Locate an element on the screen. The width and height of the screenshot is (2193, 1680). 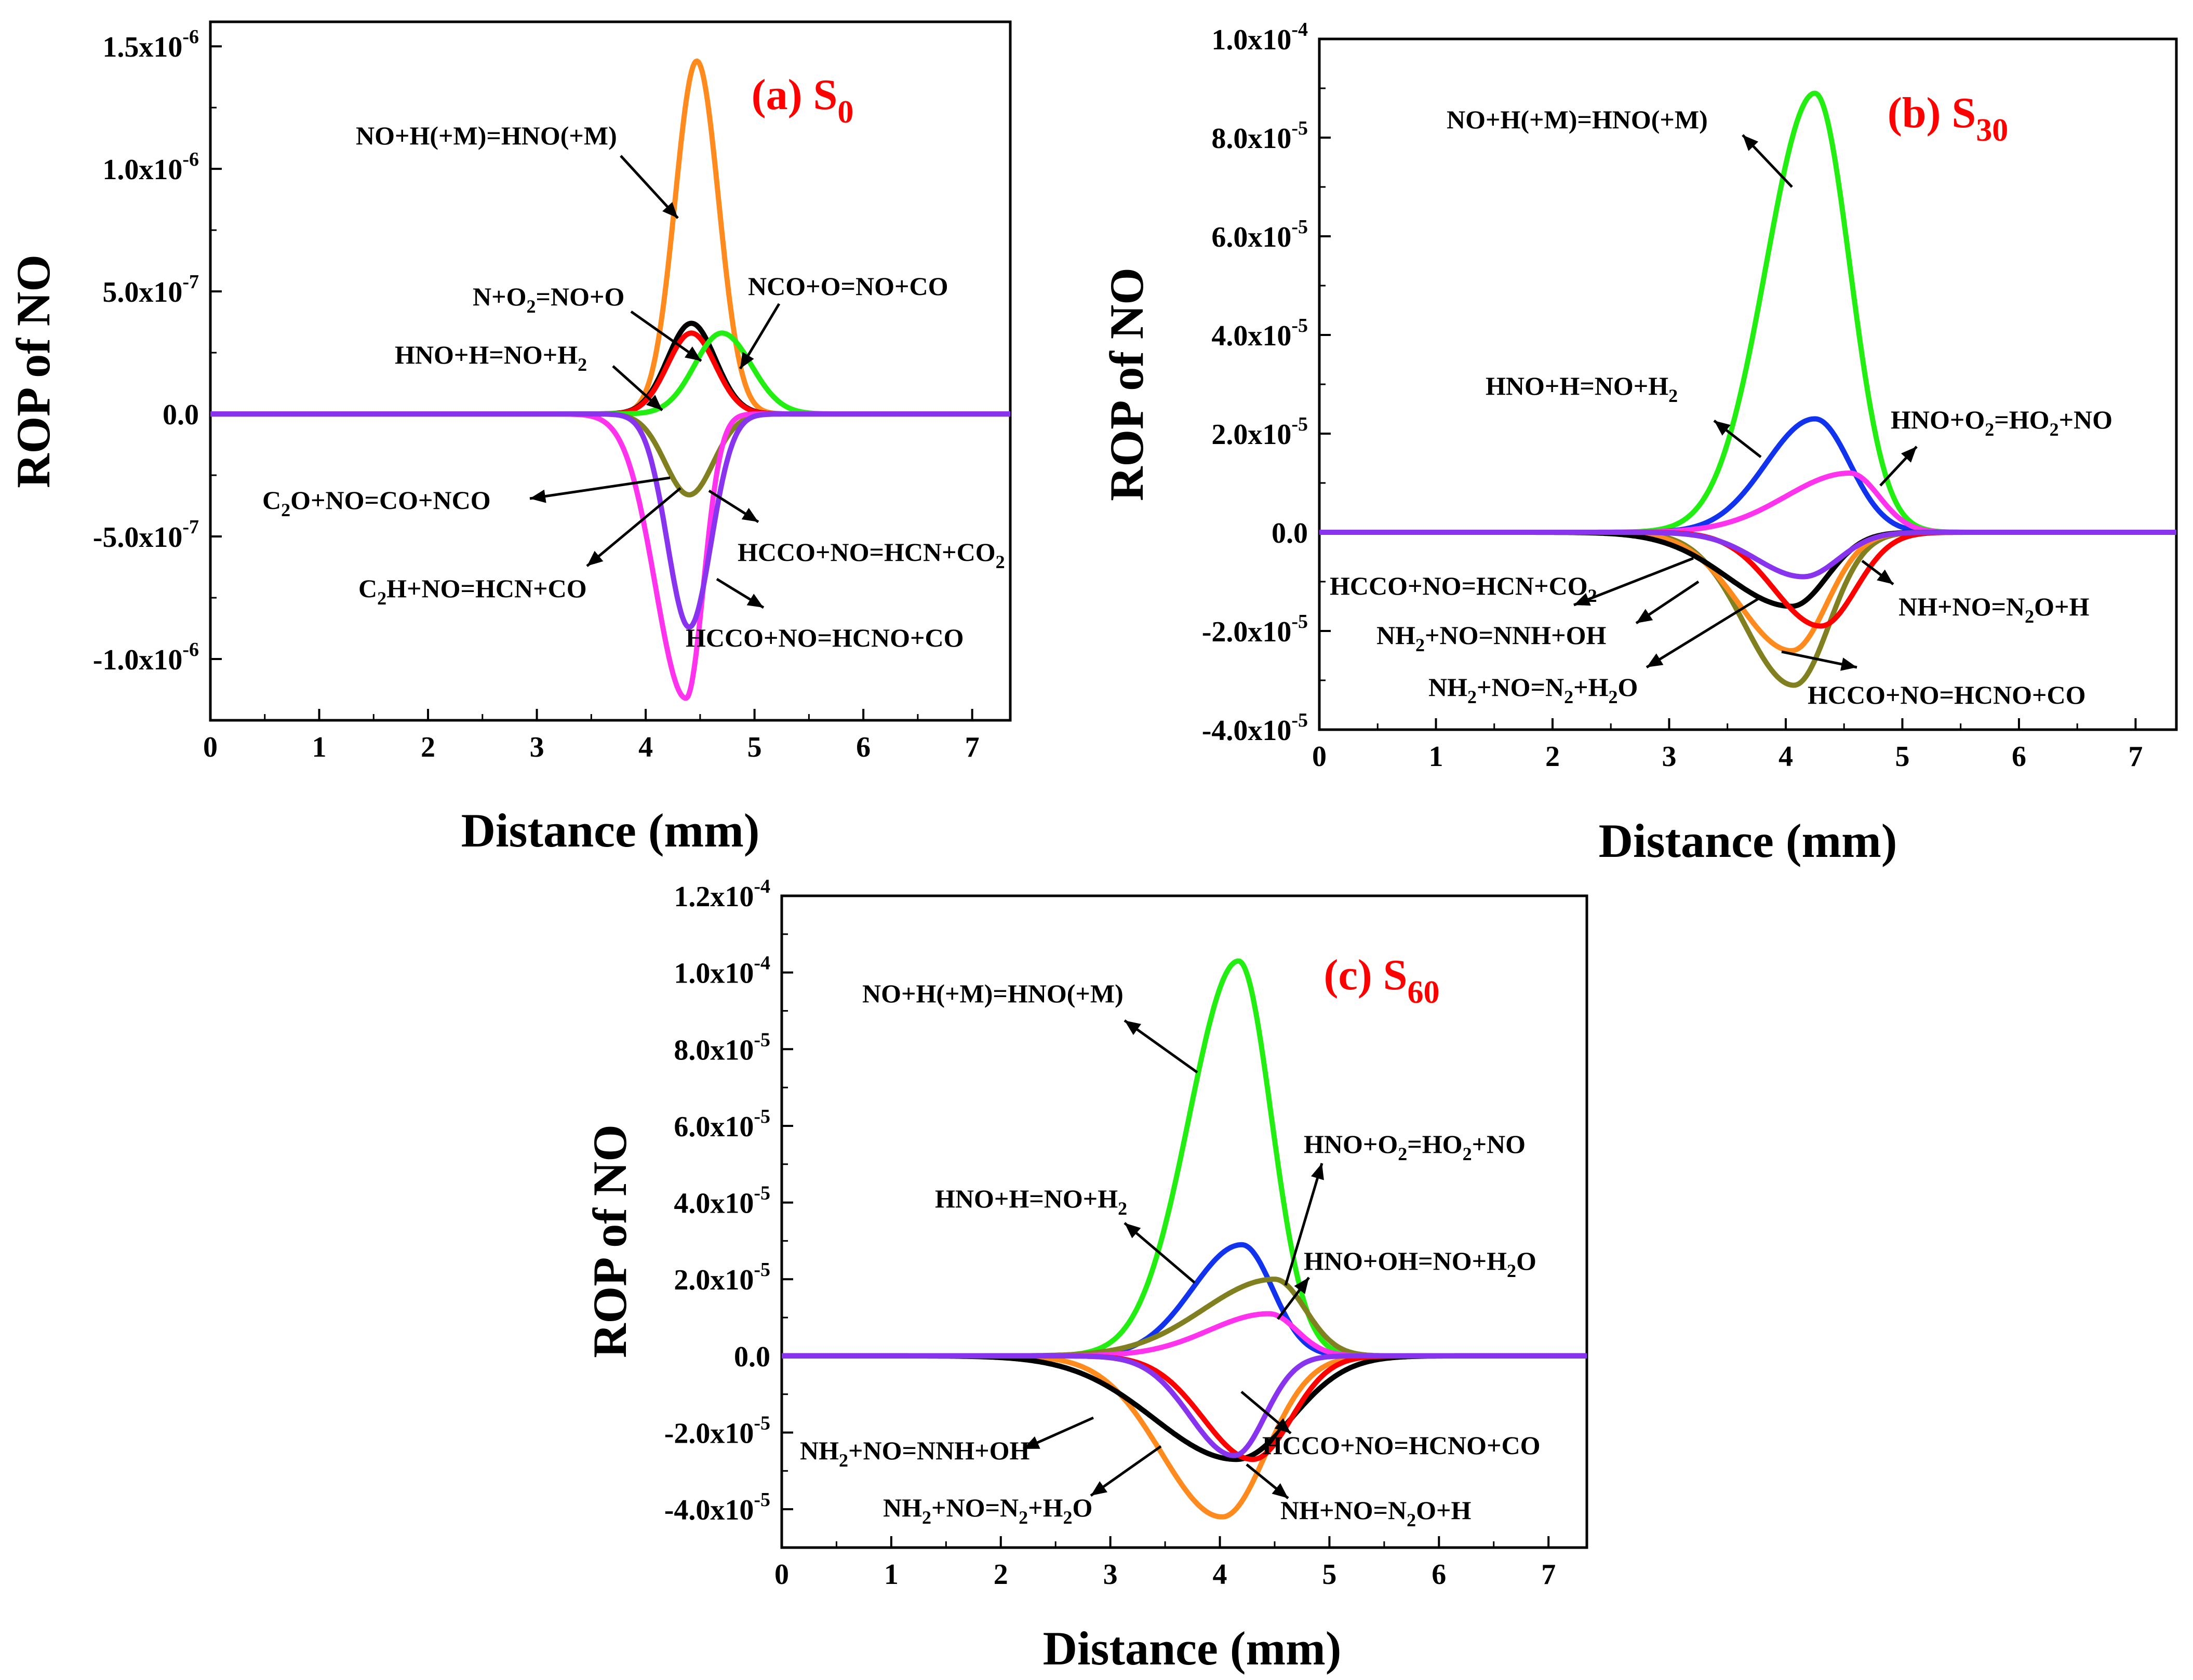
annotation-label: C2H+NO=HCN+CO is located at coordinates (472, 591).